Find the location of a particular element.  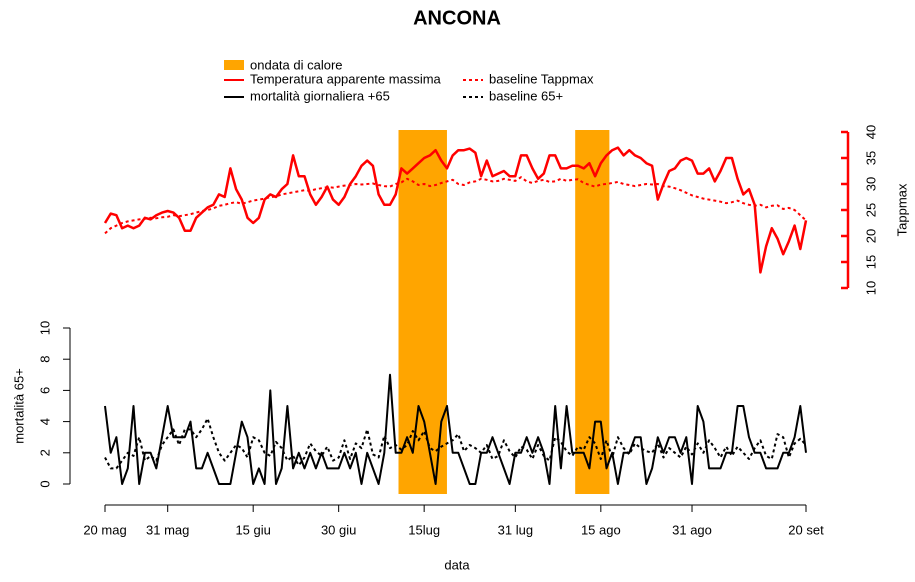

y2-tick-label: 25 is located at coordinates (870, 210).